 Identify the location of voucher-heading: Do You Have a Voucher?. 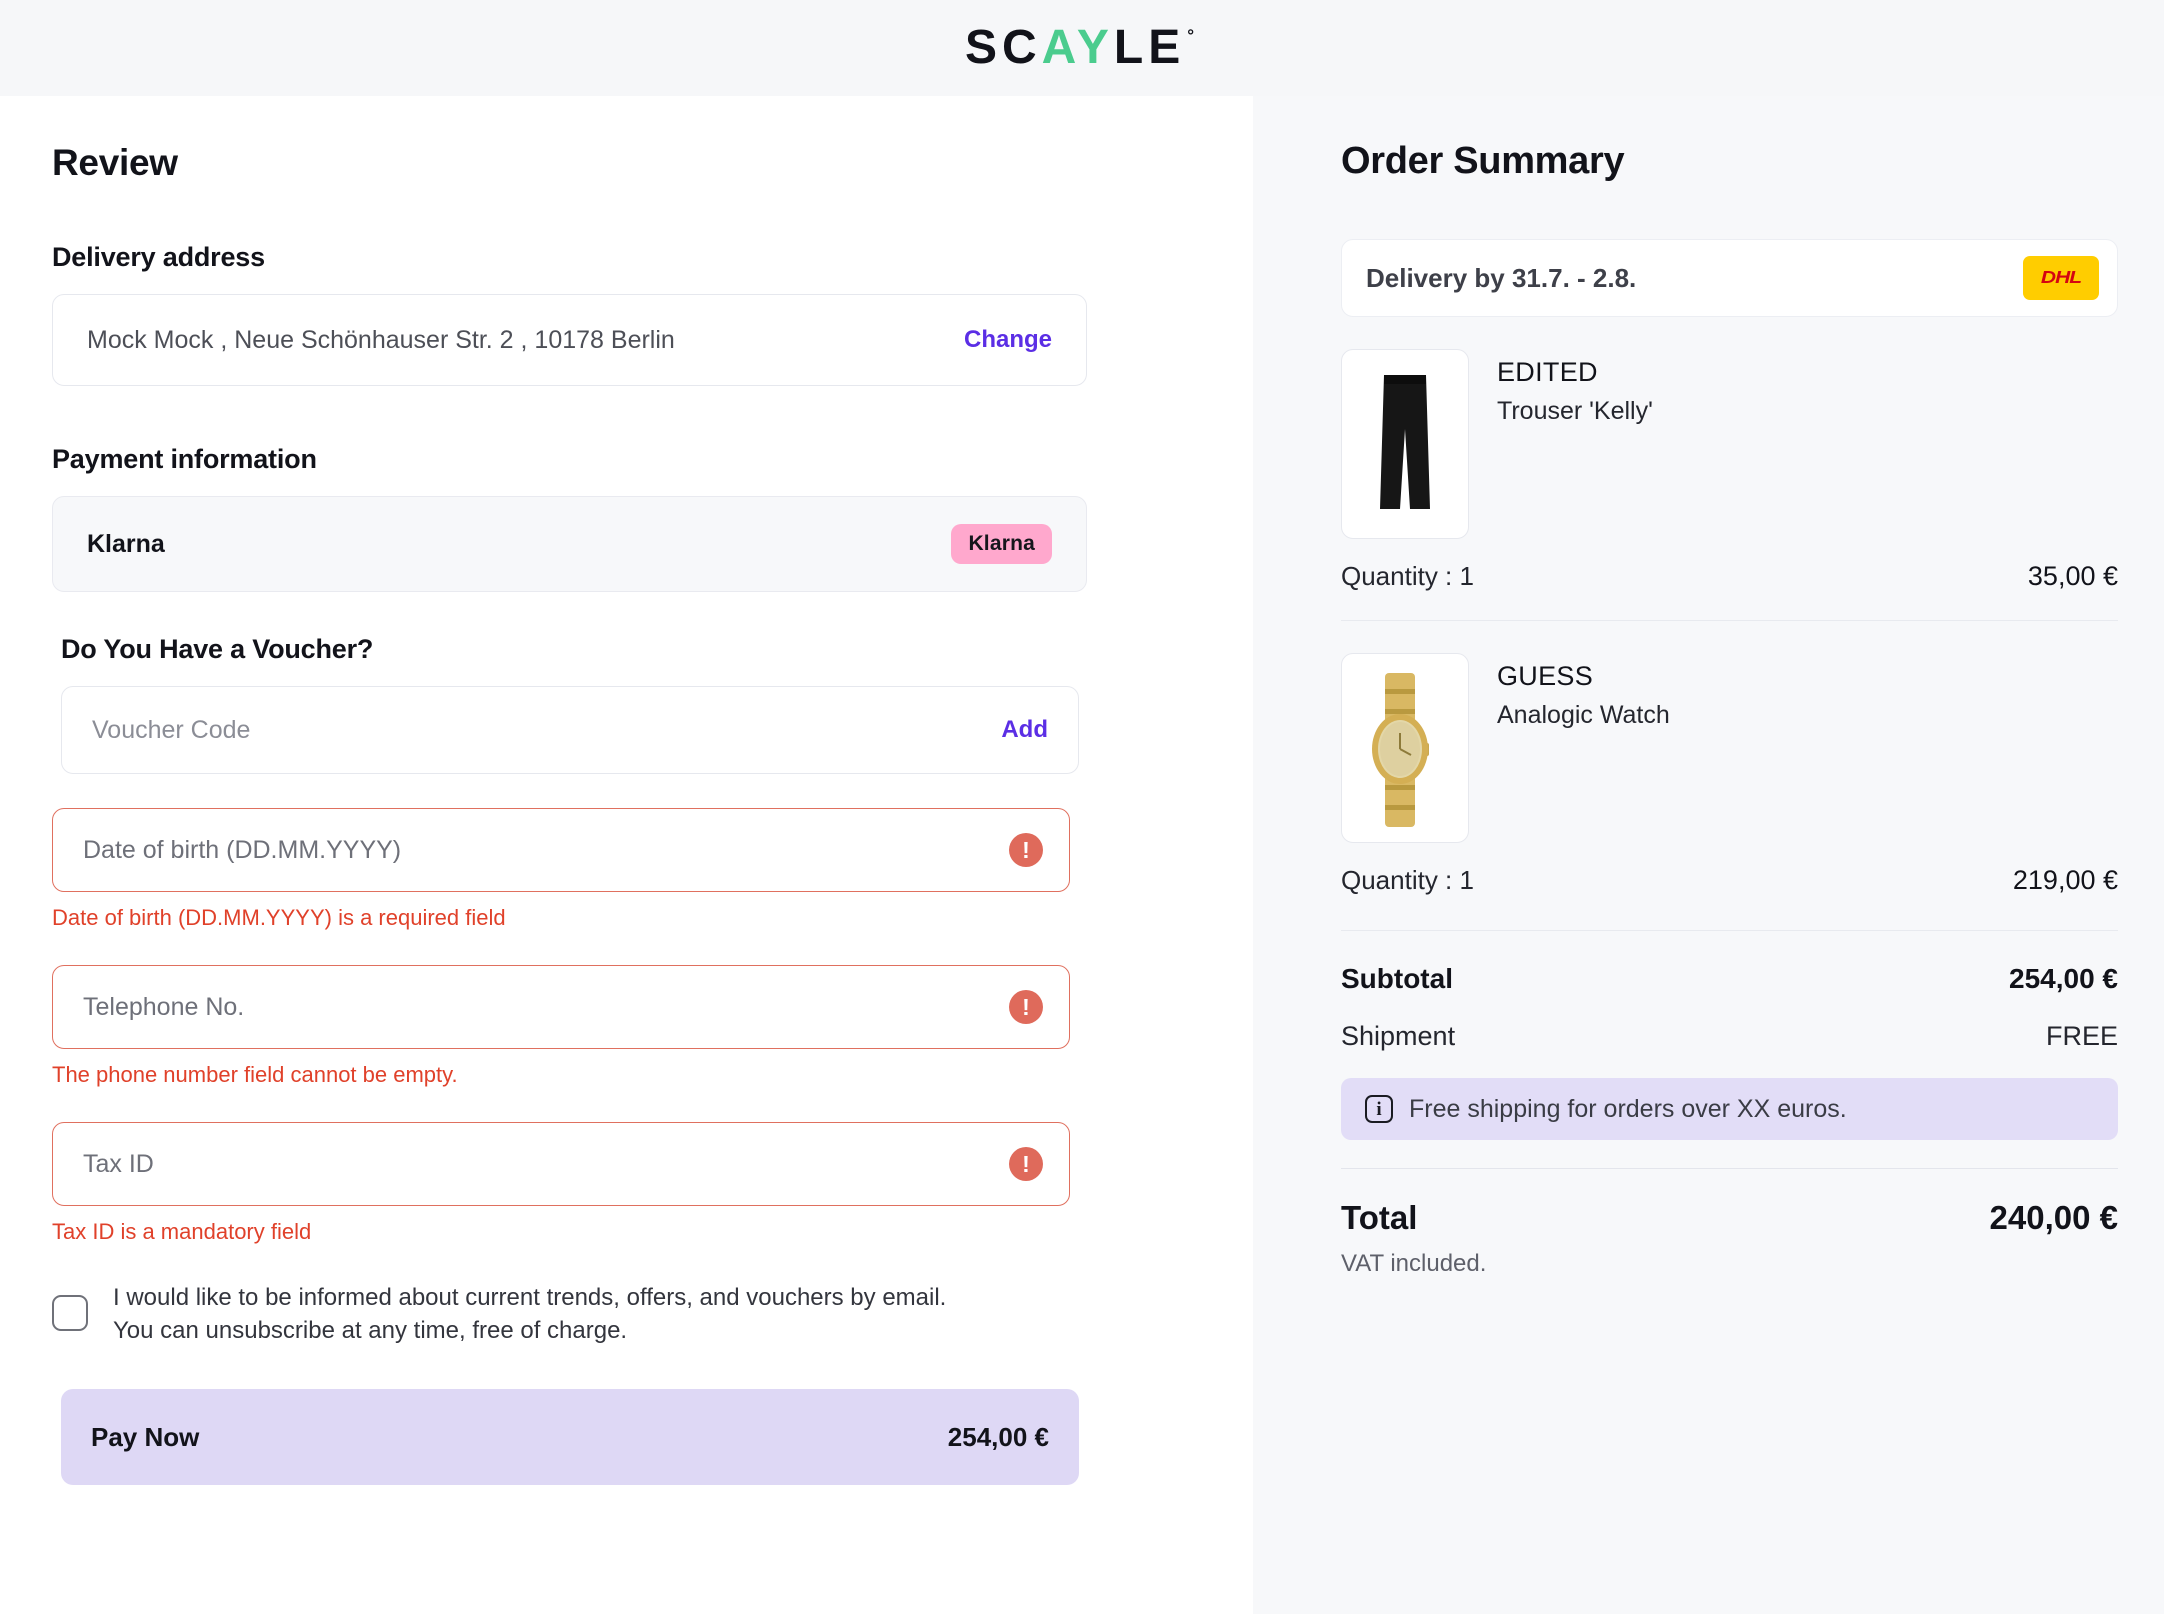
(217, 649).